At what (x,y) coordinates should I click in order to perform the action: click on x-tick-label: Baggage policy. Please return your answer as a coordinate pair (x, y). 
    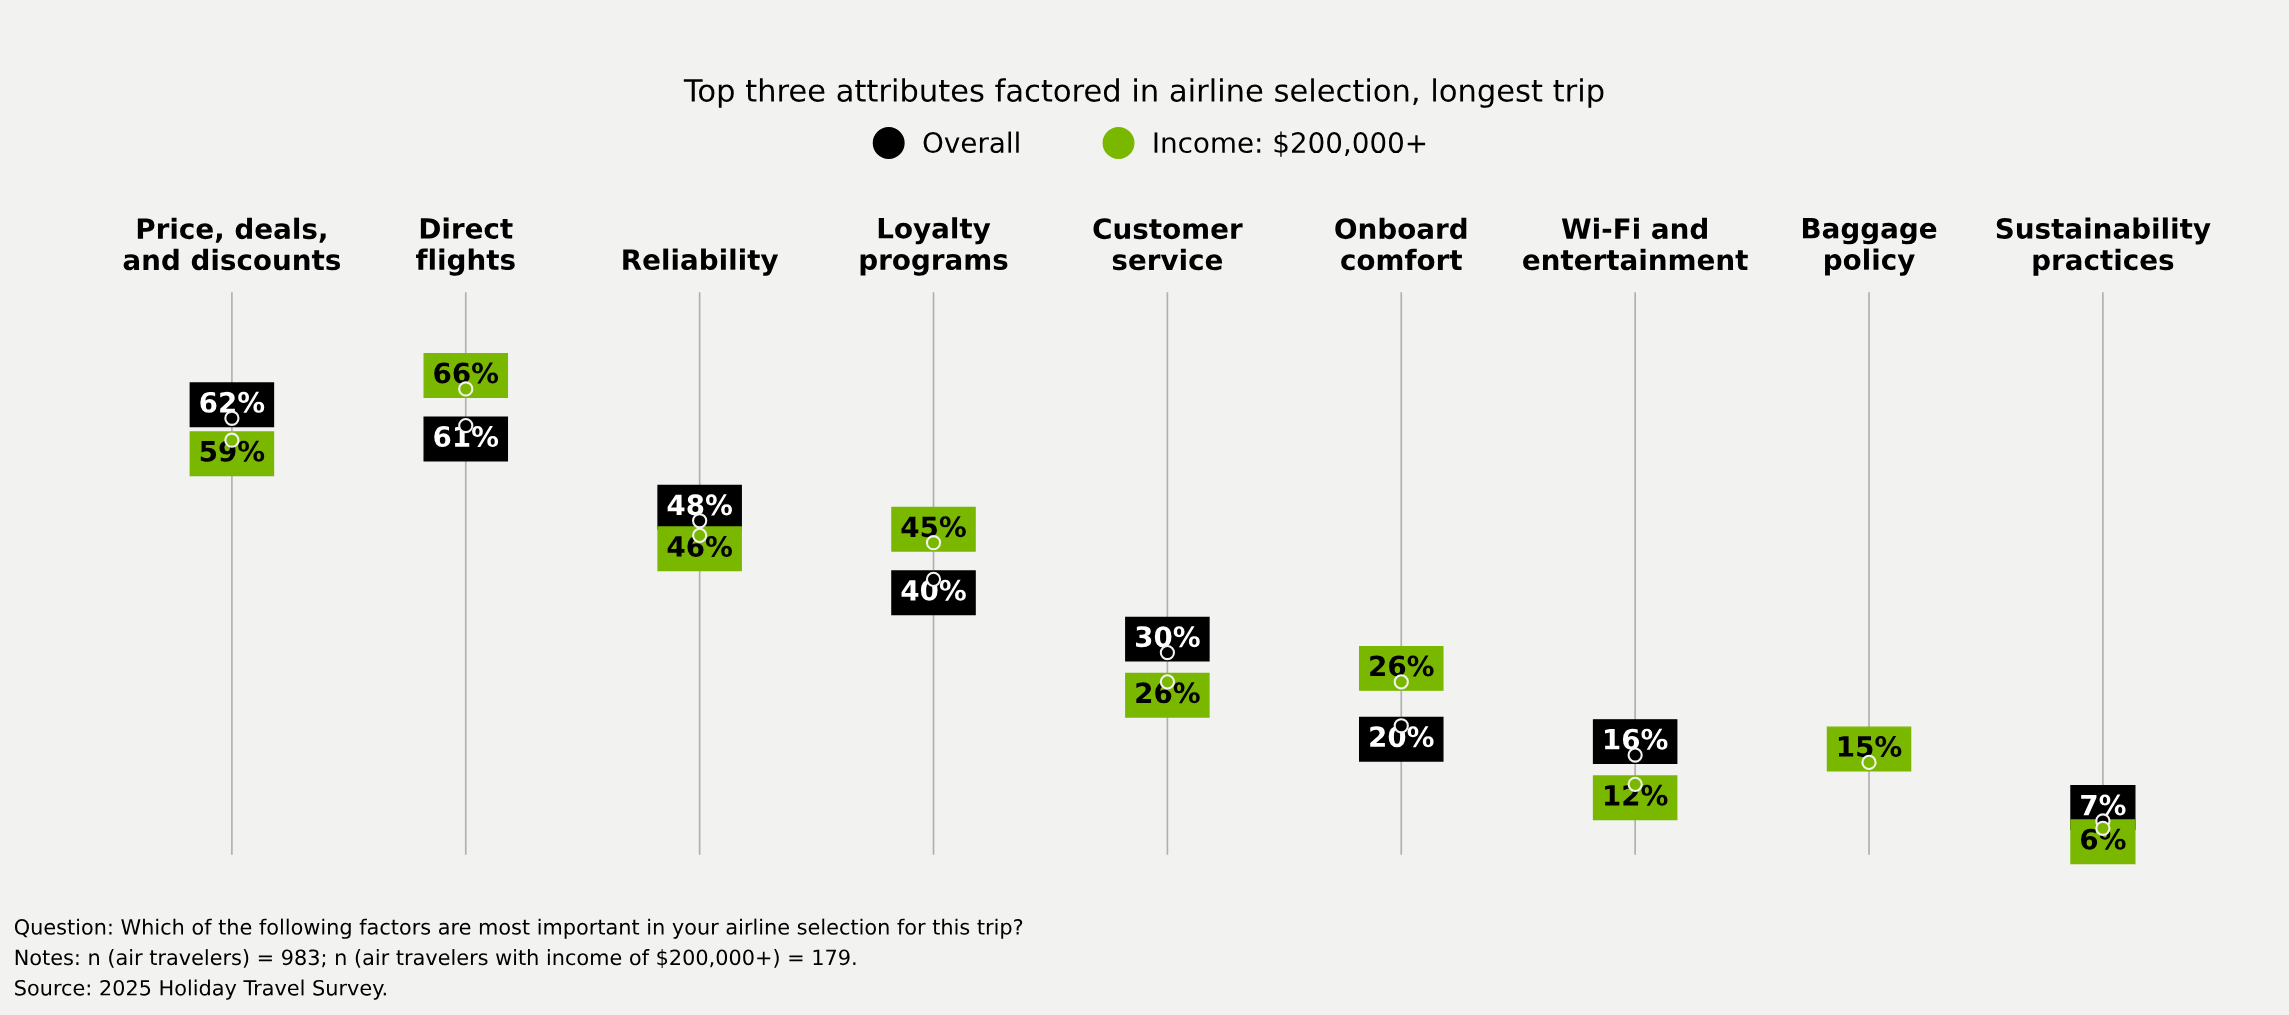
    Looking at the image, I should click on (1869, 247).